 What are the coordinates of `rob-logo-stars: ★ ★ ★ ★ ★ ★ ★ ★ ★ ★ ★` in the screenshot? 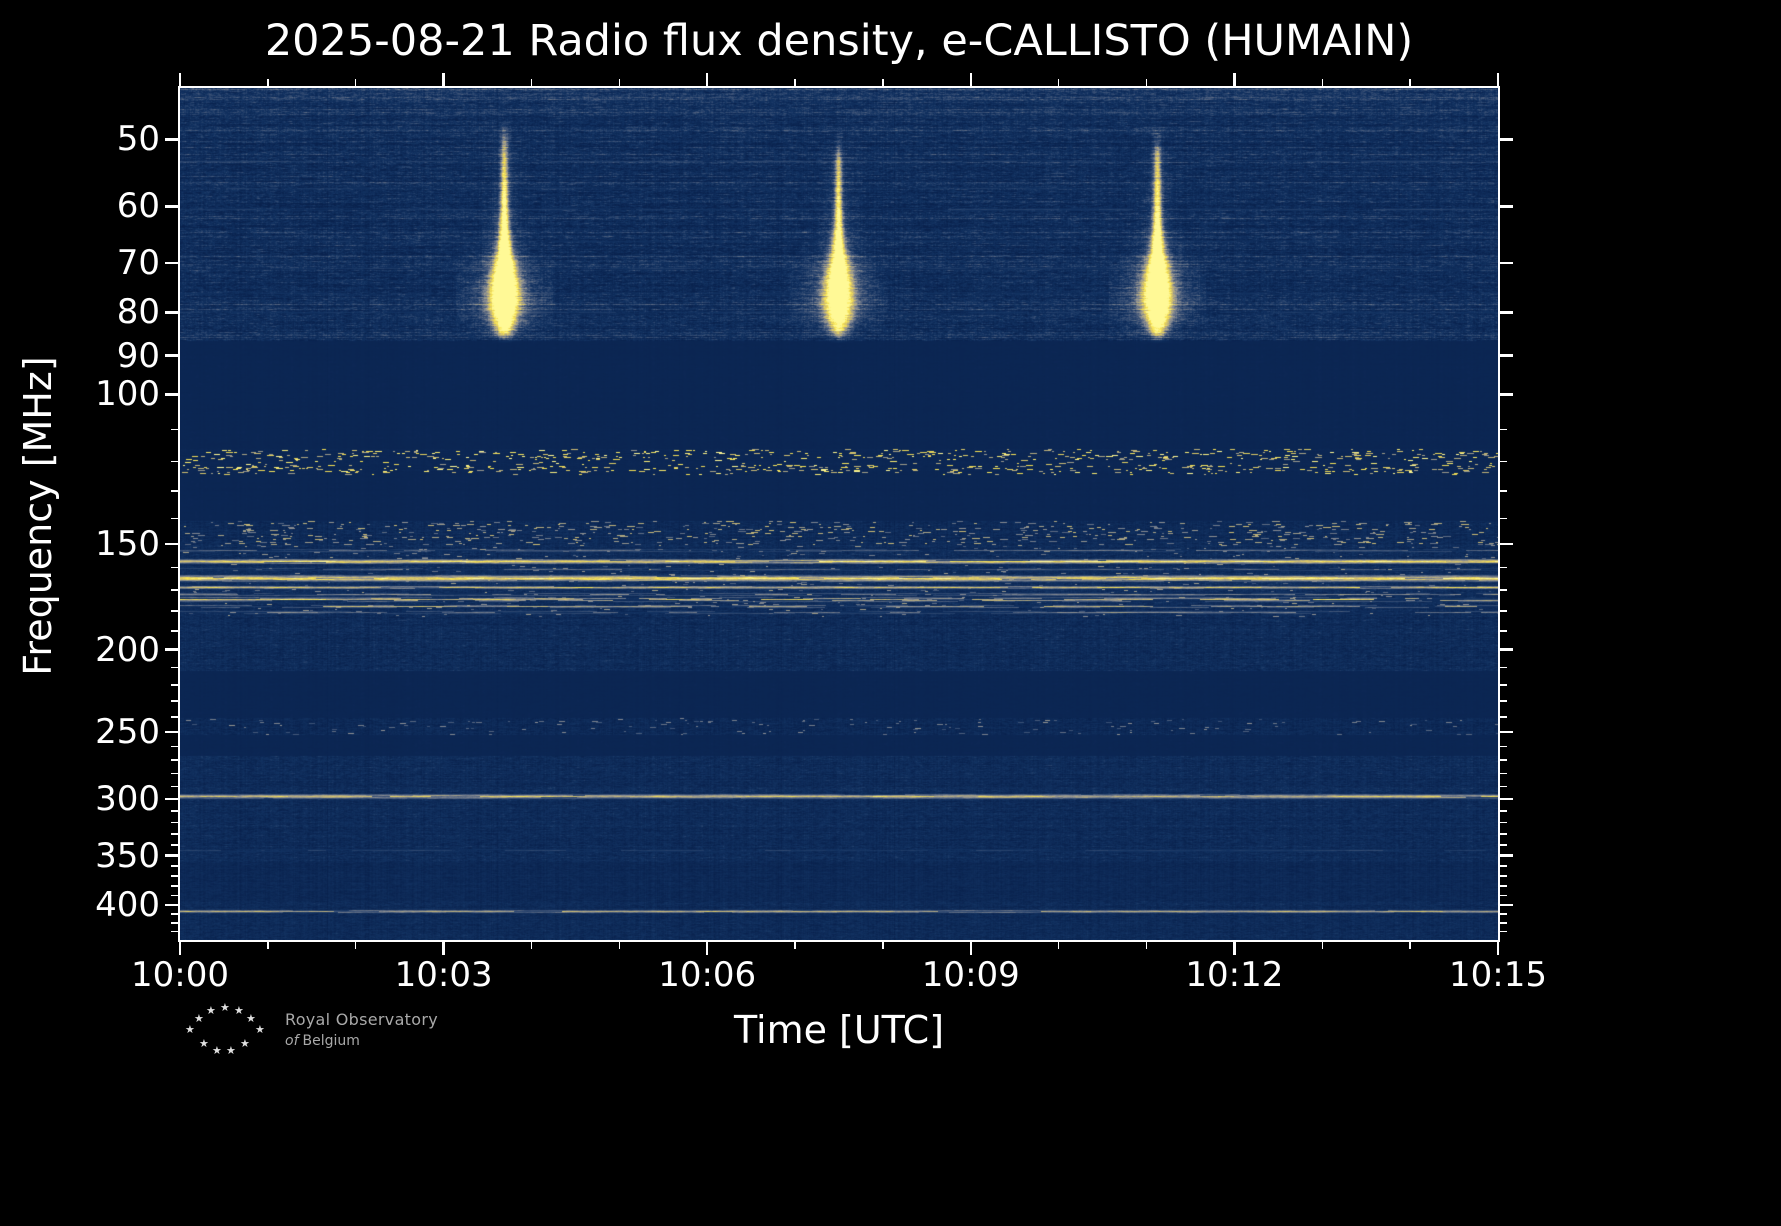 It's located at (227, 1030).